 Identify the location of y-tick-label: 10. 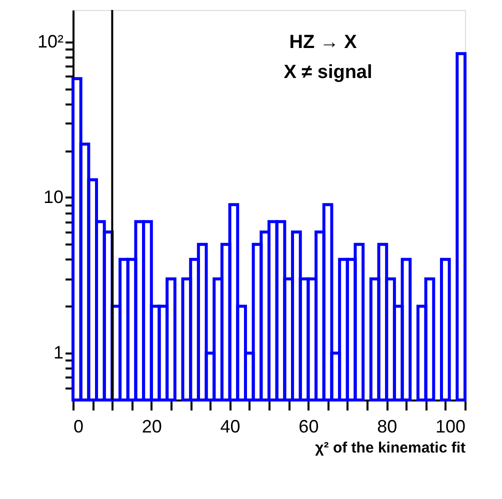
(53, 196).